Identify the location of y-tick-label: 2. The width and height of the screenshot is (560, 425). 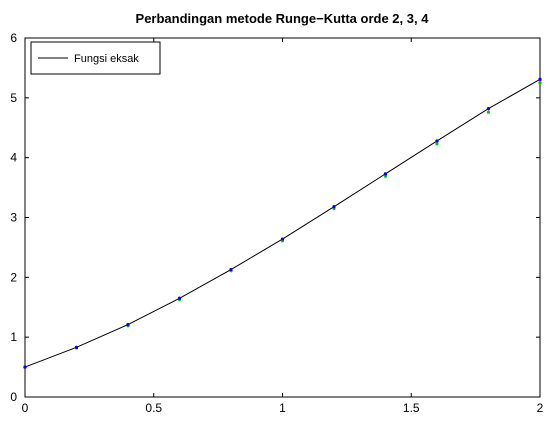
(13, 277).